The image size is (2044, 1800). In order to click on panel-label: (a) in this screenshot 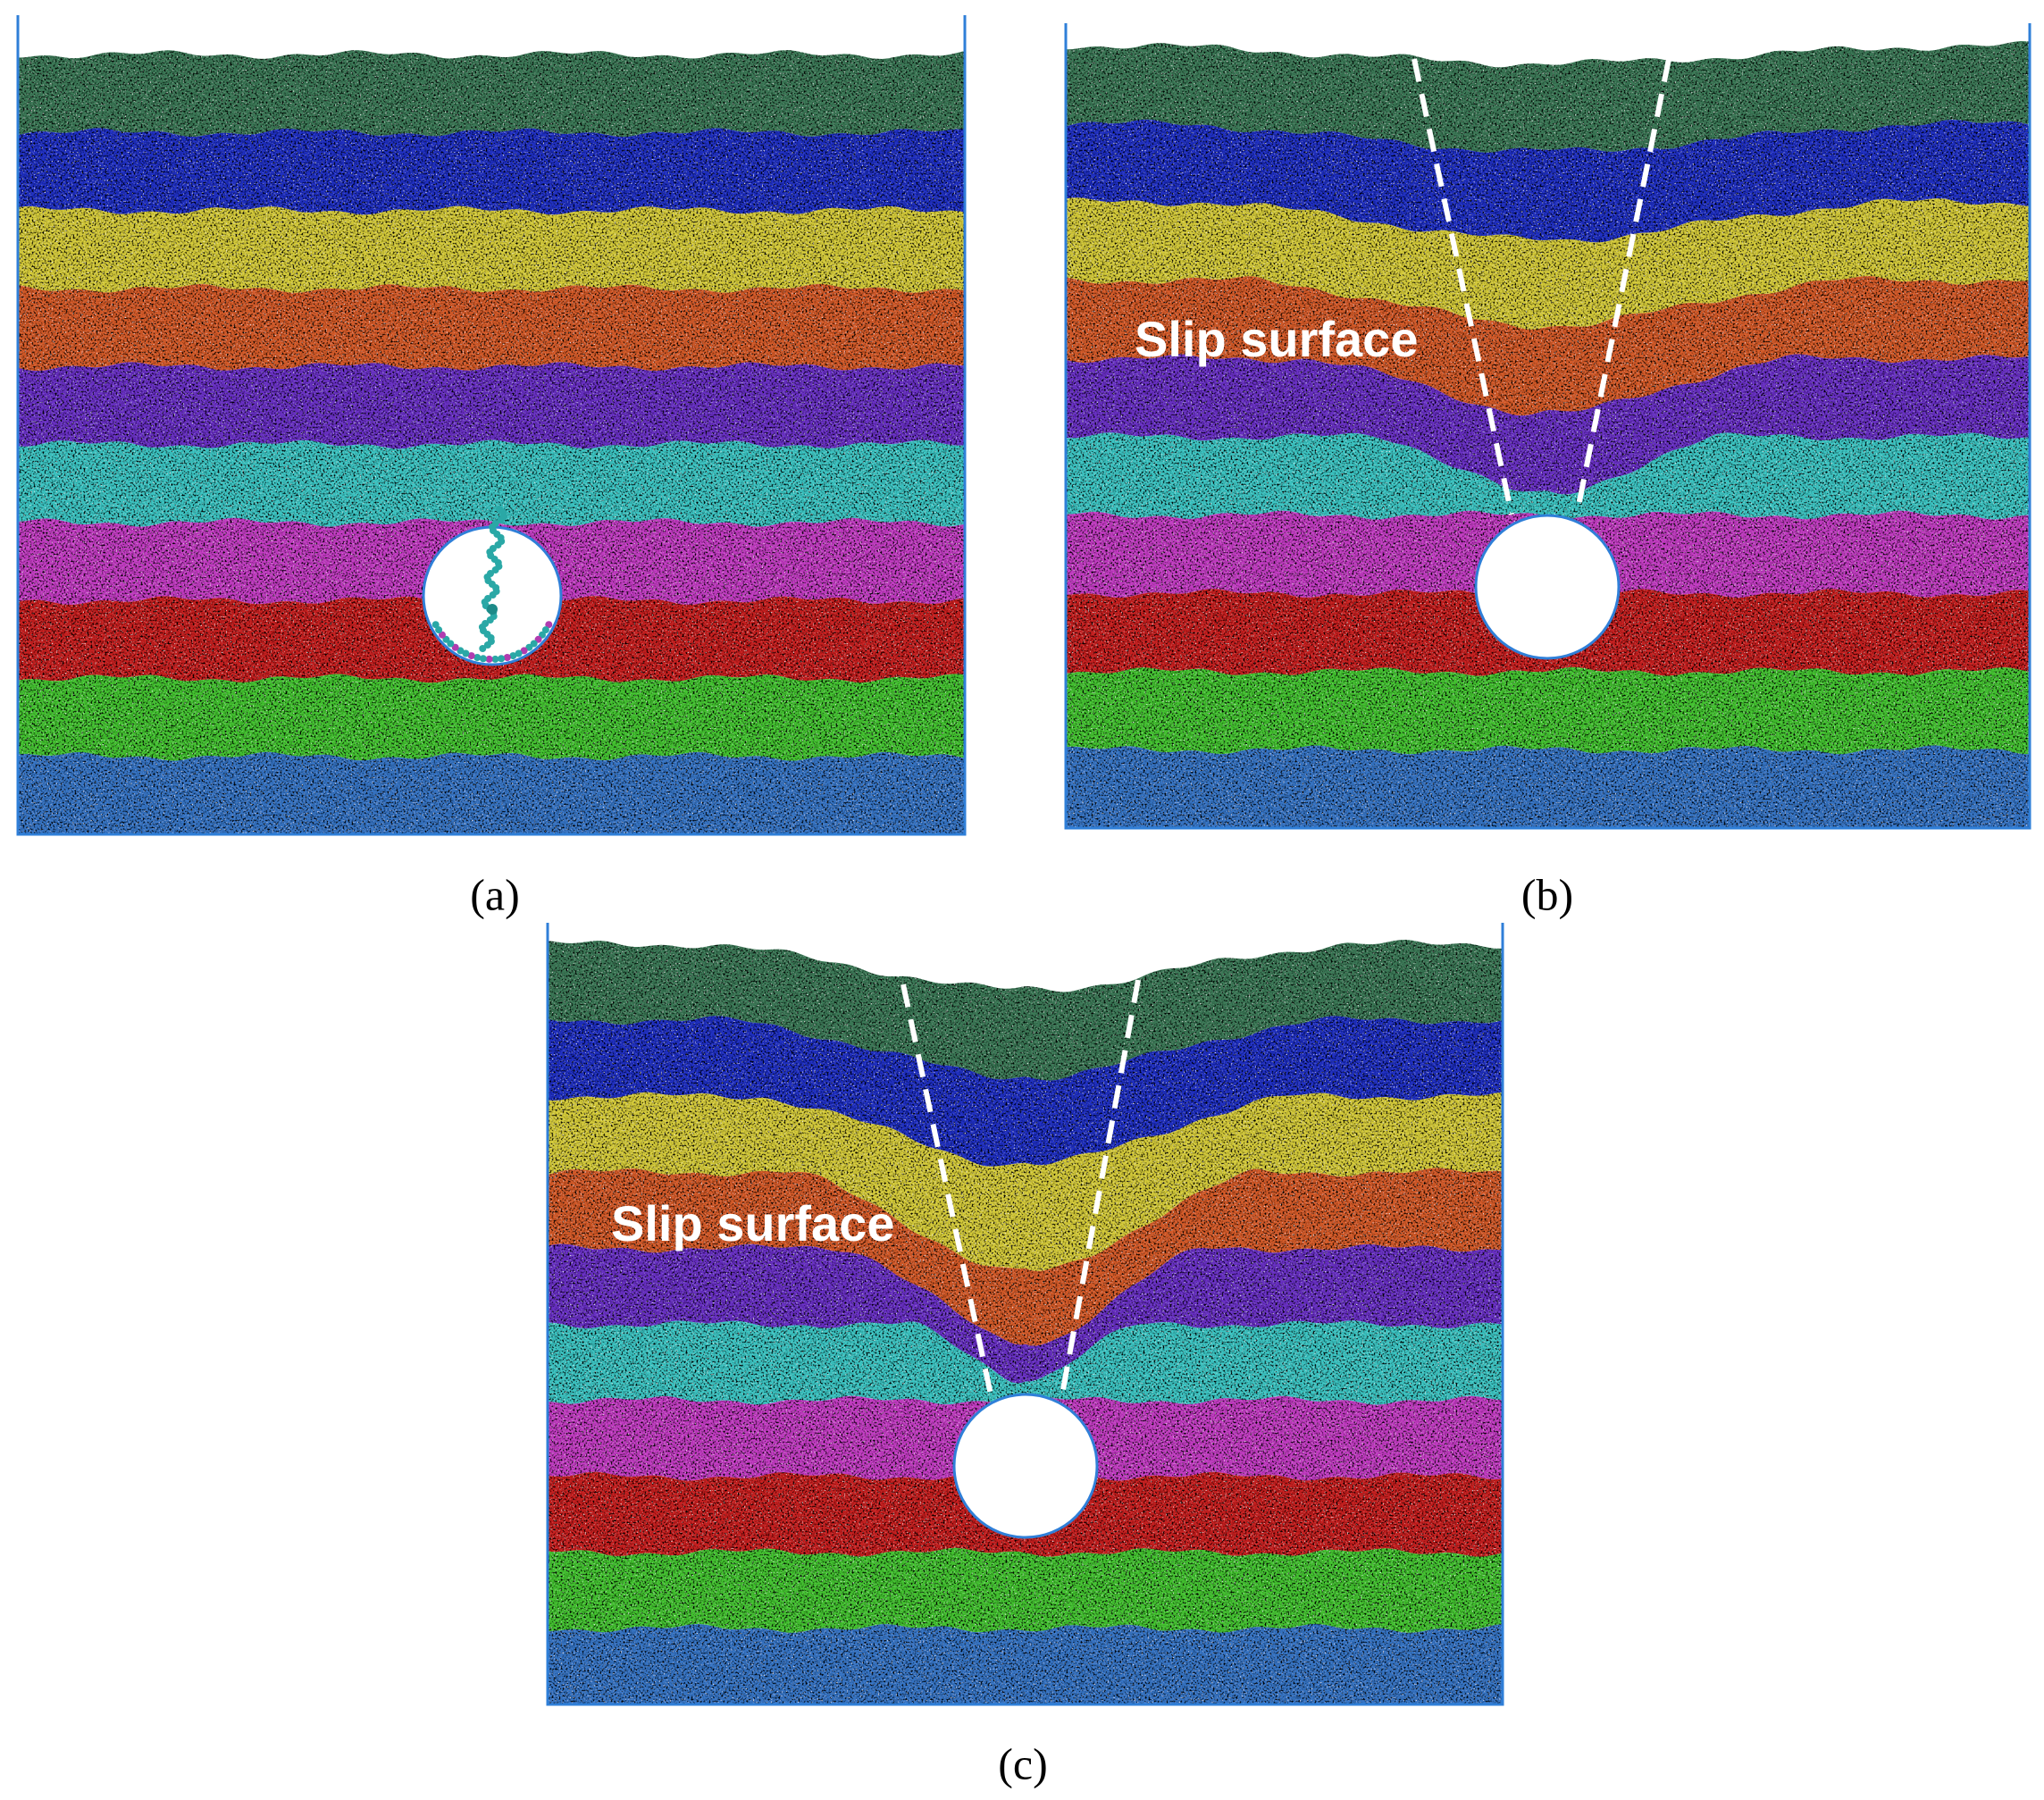, I will do `click(495, 894)`.